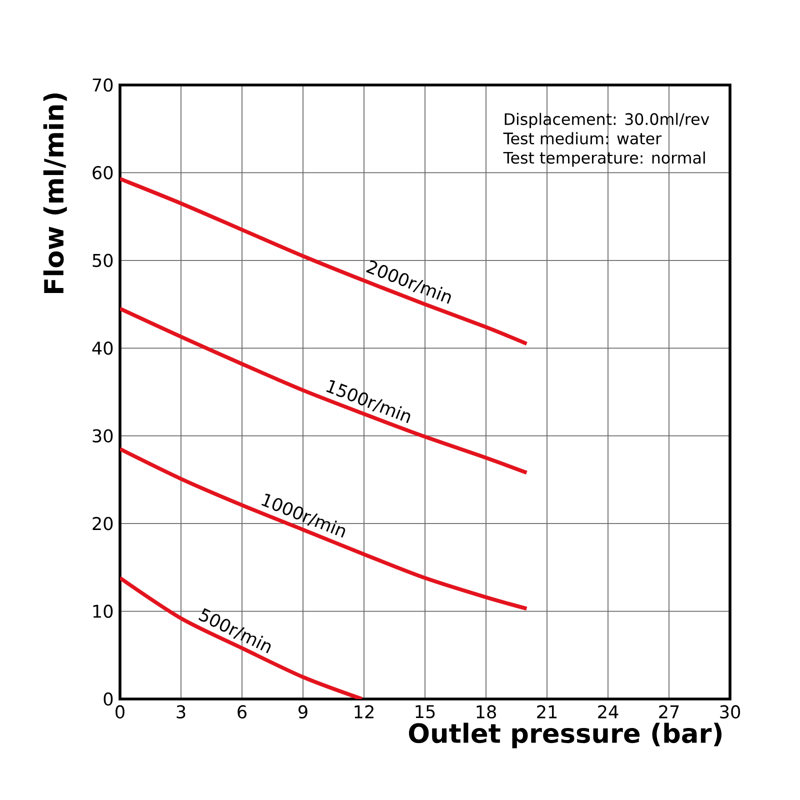  Describe the element at coordinates (120, 711) in the screenshot. I see `x-tick-label: 0` at that location.